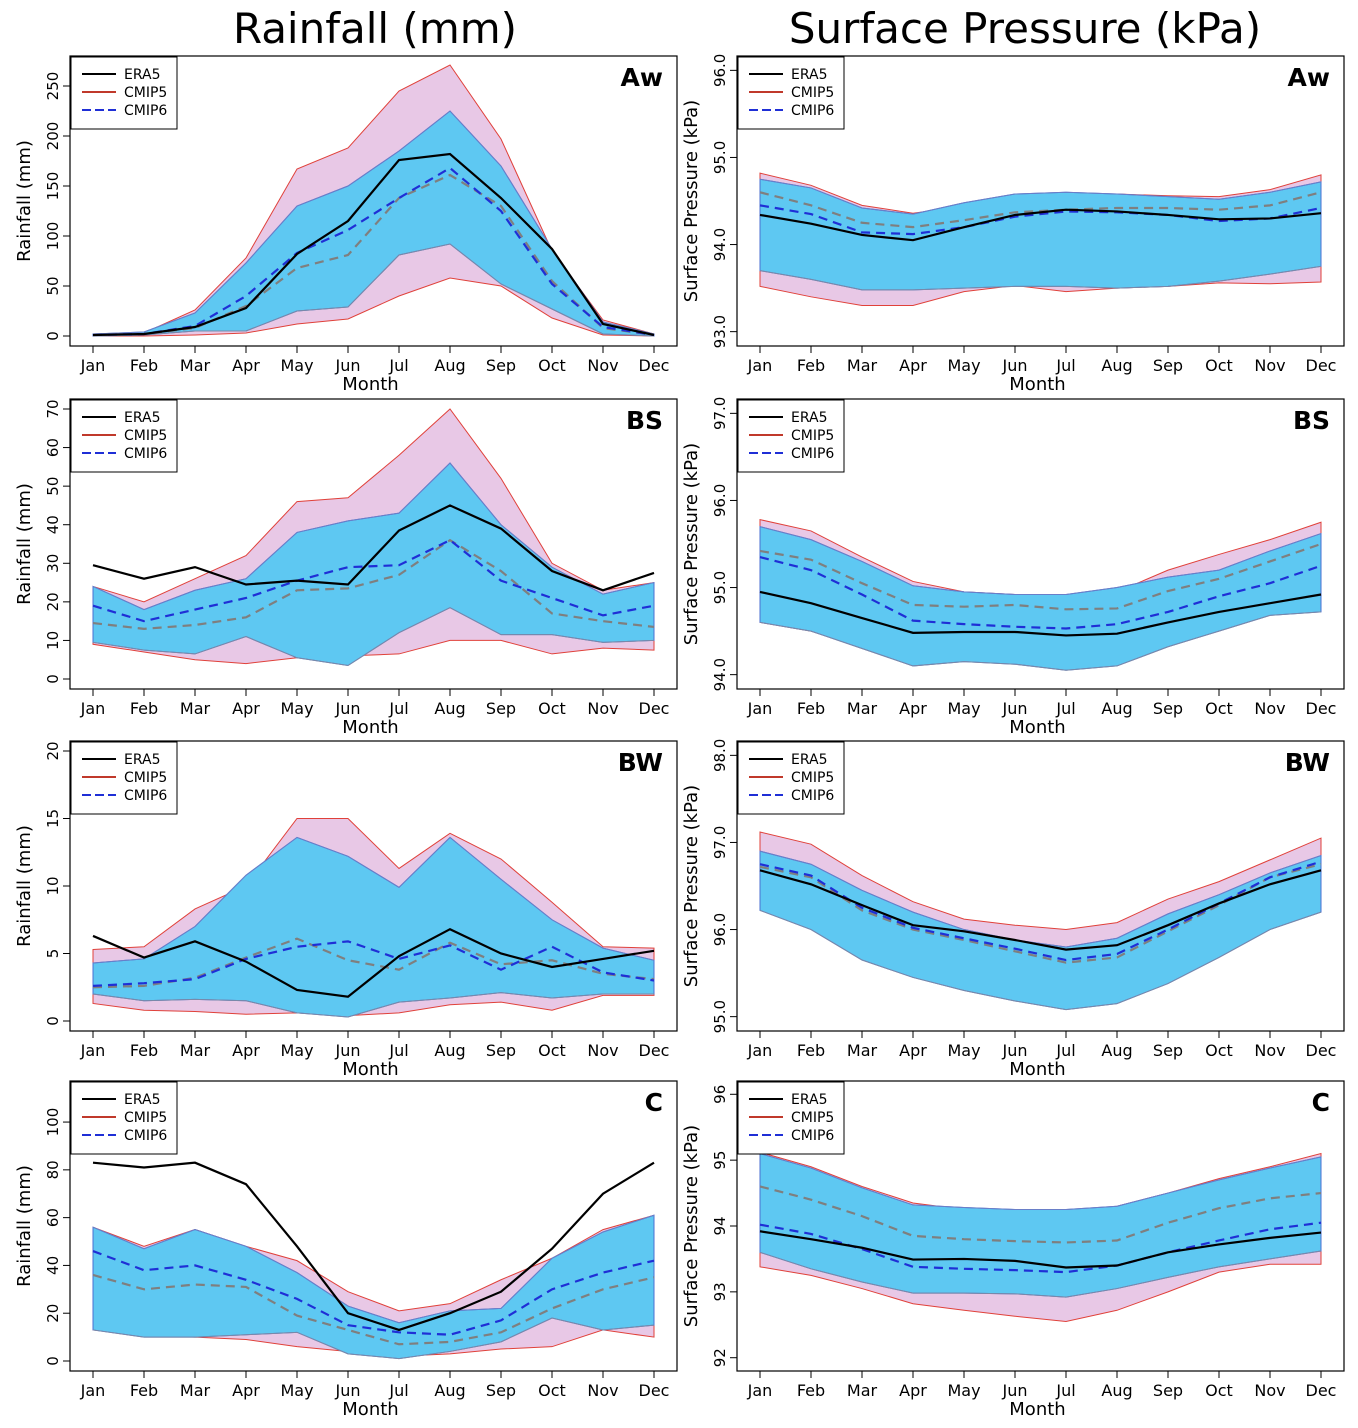 Image resolution: width=1358 pixels, height=1428 pixels. What do you see at coordinates (720, 587) in the screenshot?
I see `y-tick-label: 95.0` at bounding box center [720, 587].